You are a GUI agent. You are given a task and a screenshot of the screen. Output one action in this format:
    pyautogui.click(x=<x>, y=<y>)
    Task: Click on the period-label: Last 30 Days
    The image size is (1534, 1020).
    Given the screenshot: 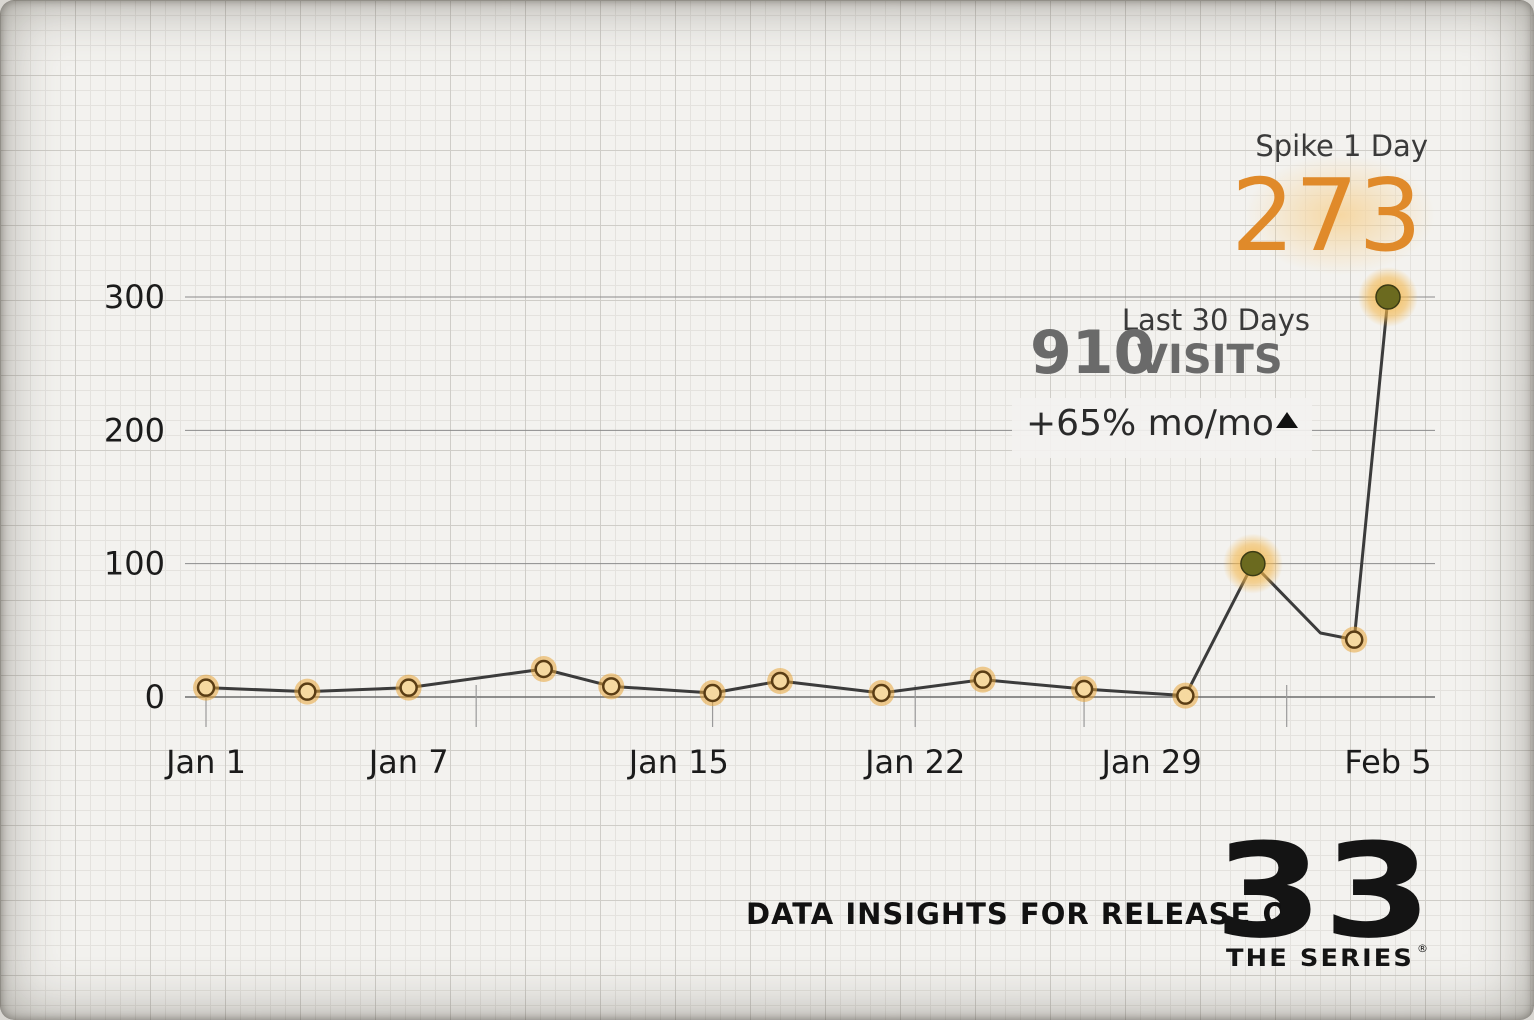 What is the action you would take?
    pyautogui.click(x=1216, y=320)
    